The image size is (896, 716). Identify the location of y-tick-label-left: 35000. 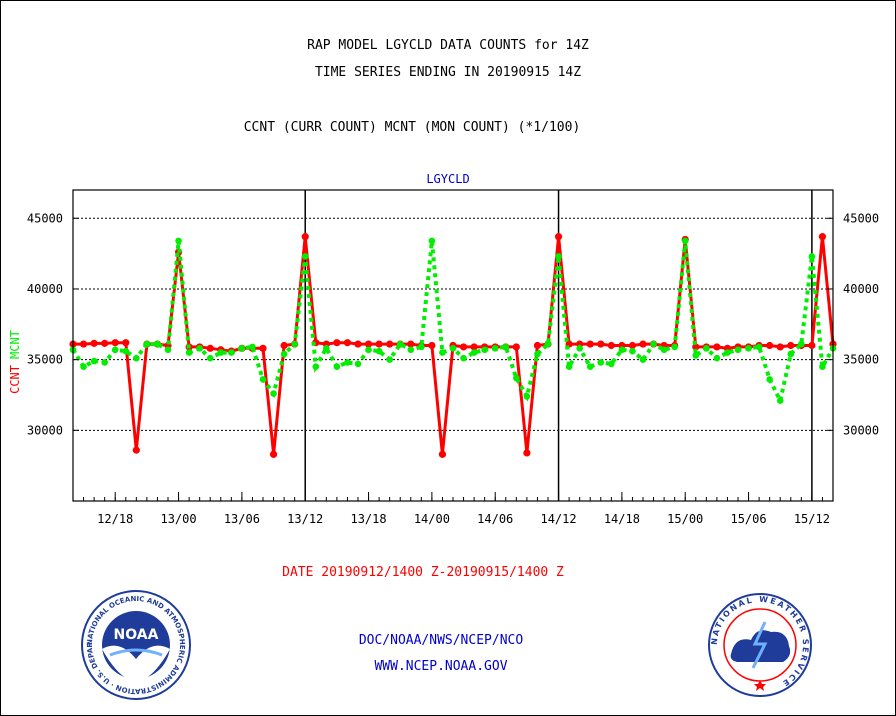
(45, 360).